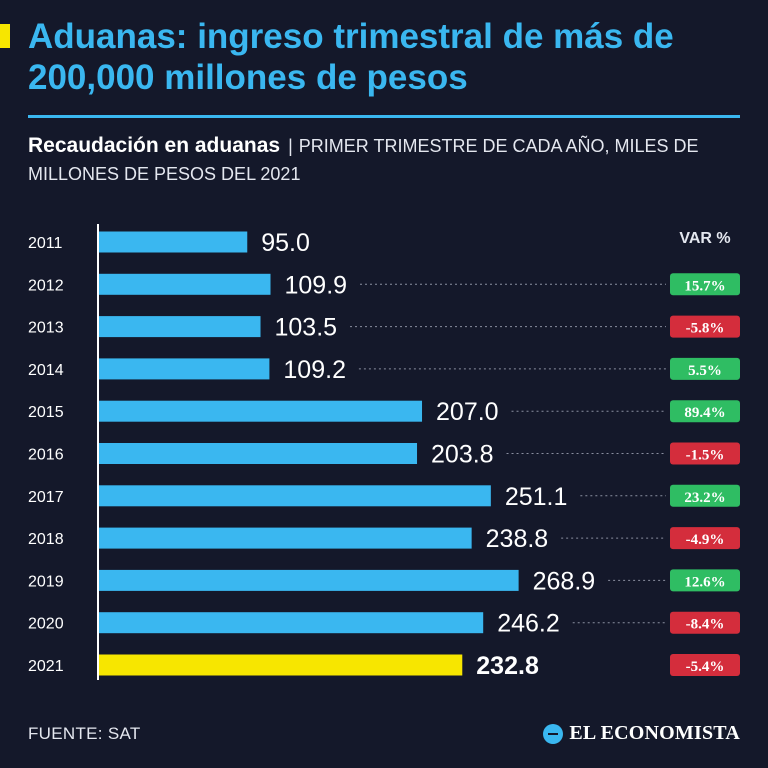 The width and height of the screenshot is (768, 768). Describe the element at coordinates (285, 243) in the screenshot. I see `data-label: 95.0` at that location.